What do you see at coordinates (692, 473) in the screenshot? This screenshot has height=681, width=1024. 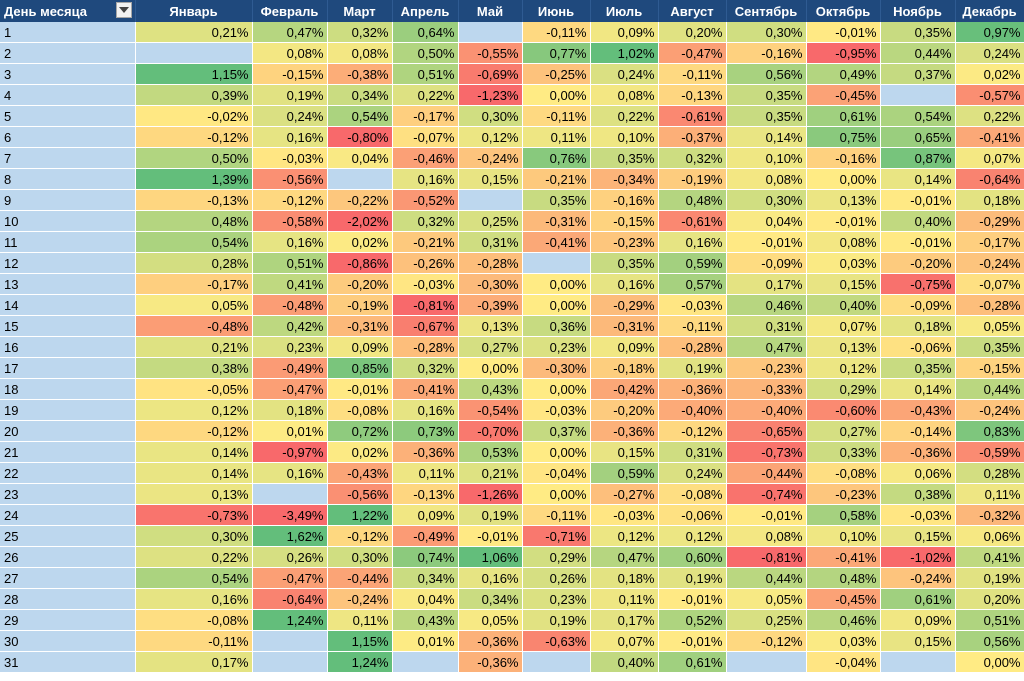 I see `value-cell: 0,24%` at bounding box center [692, 473].